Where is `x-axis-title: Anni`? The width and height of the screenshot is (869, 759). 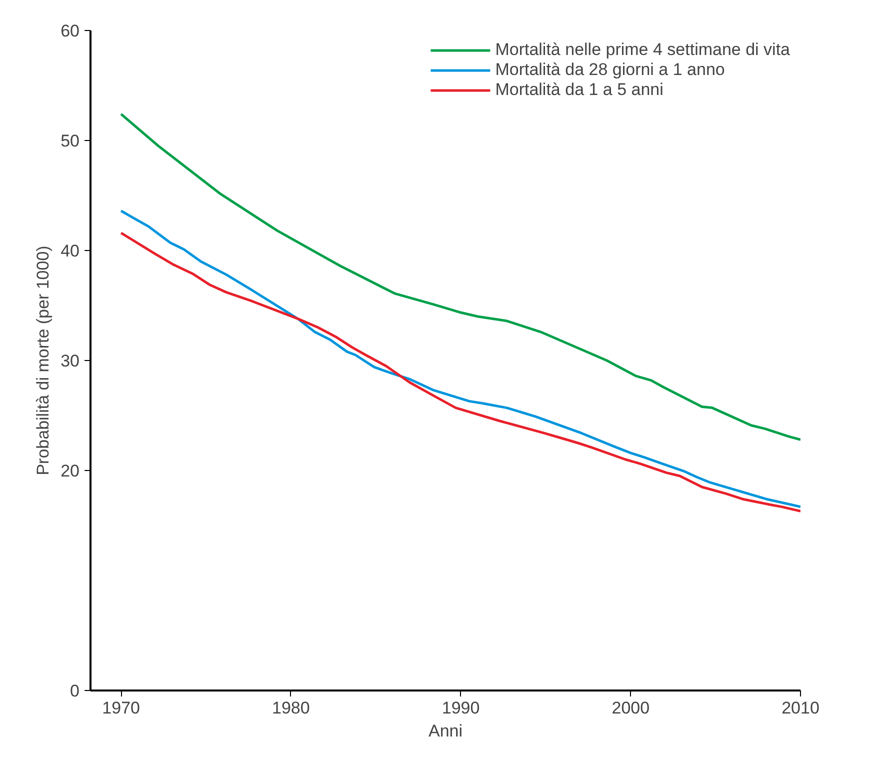 x-axis-title: Anni is located at coordinates (445, 731).